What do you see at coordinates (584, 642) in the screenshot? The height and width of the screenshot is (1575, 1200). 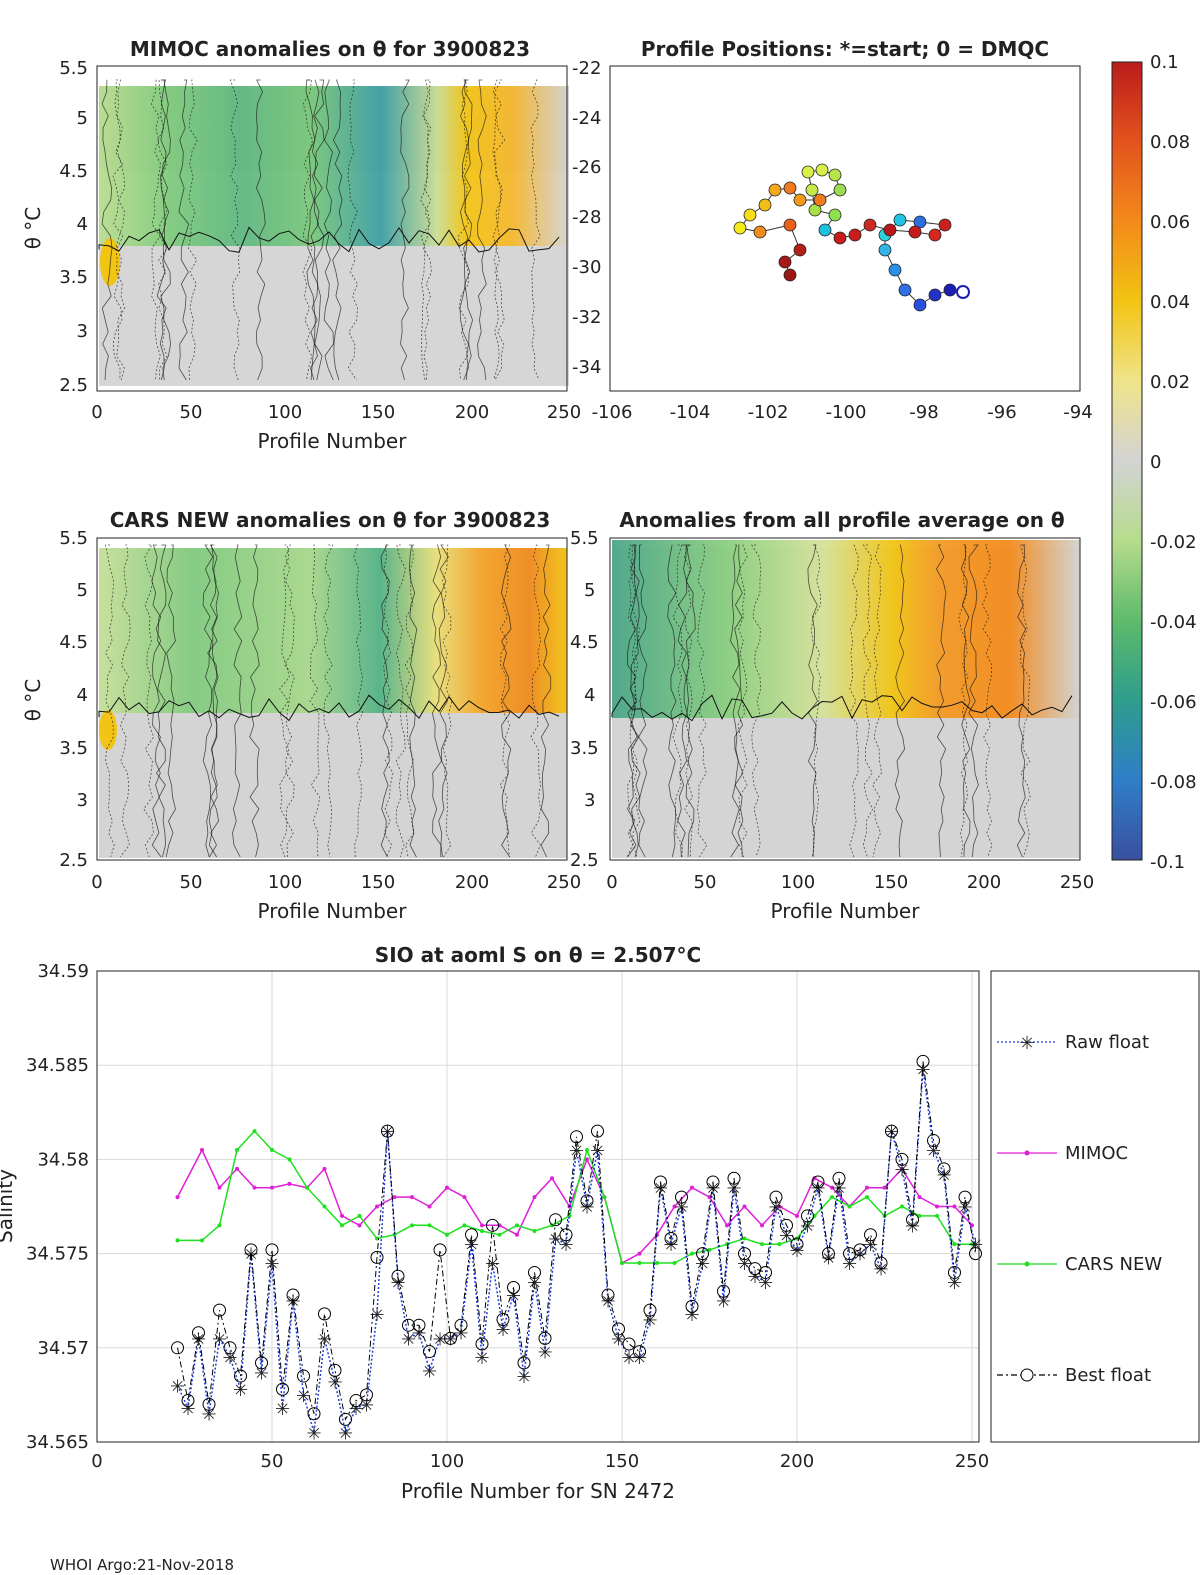 I see `average-ytick: 4.5` at bounding box center [584, 642].